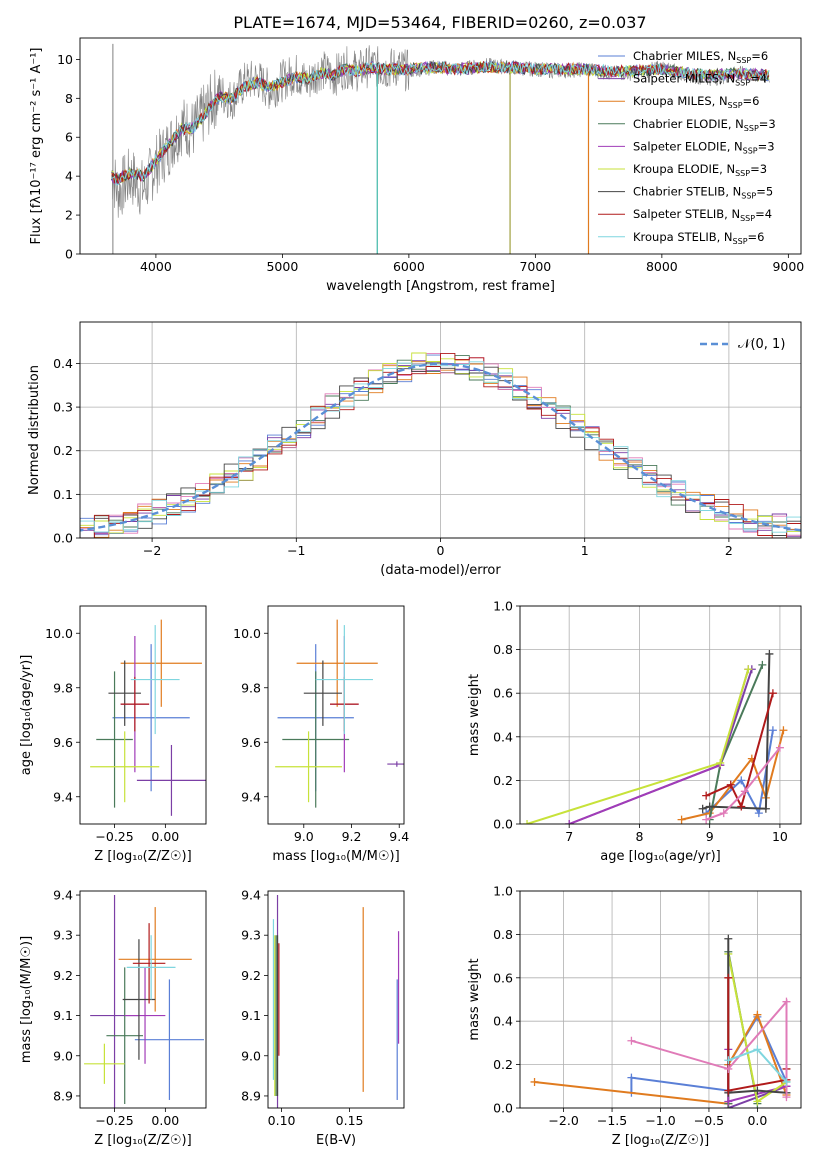  Describe the element at coordinates (662, 266) in the screenshot. I see `x-tick-label: 8000` at that location.